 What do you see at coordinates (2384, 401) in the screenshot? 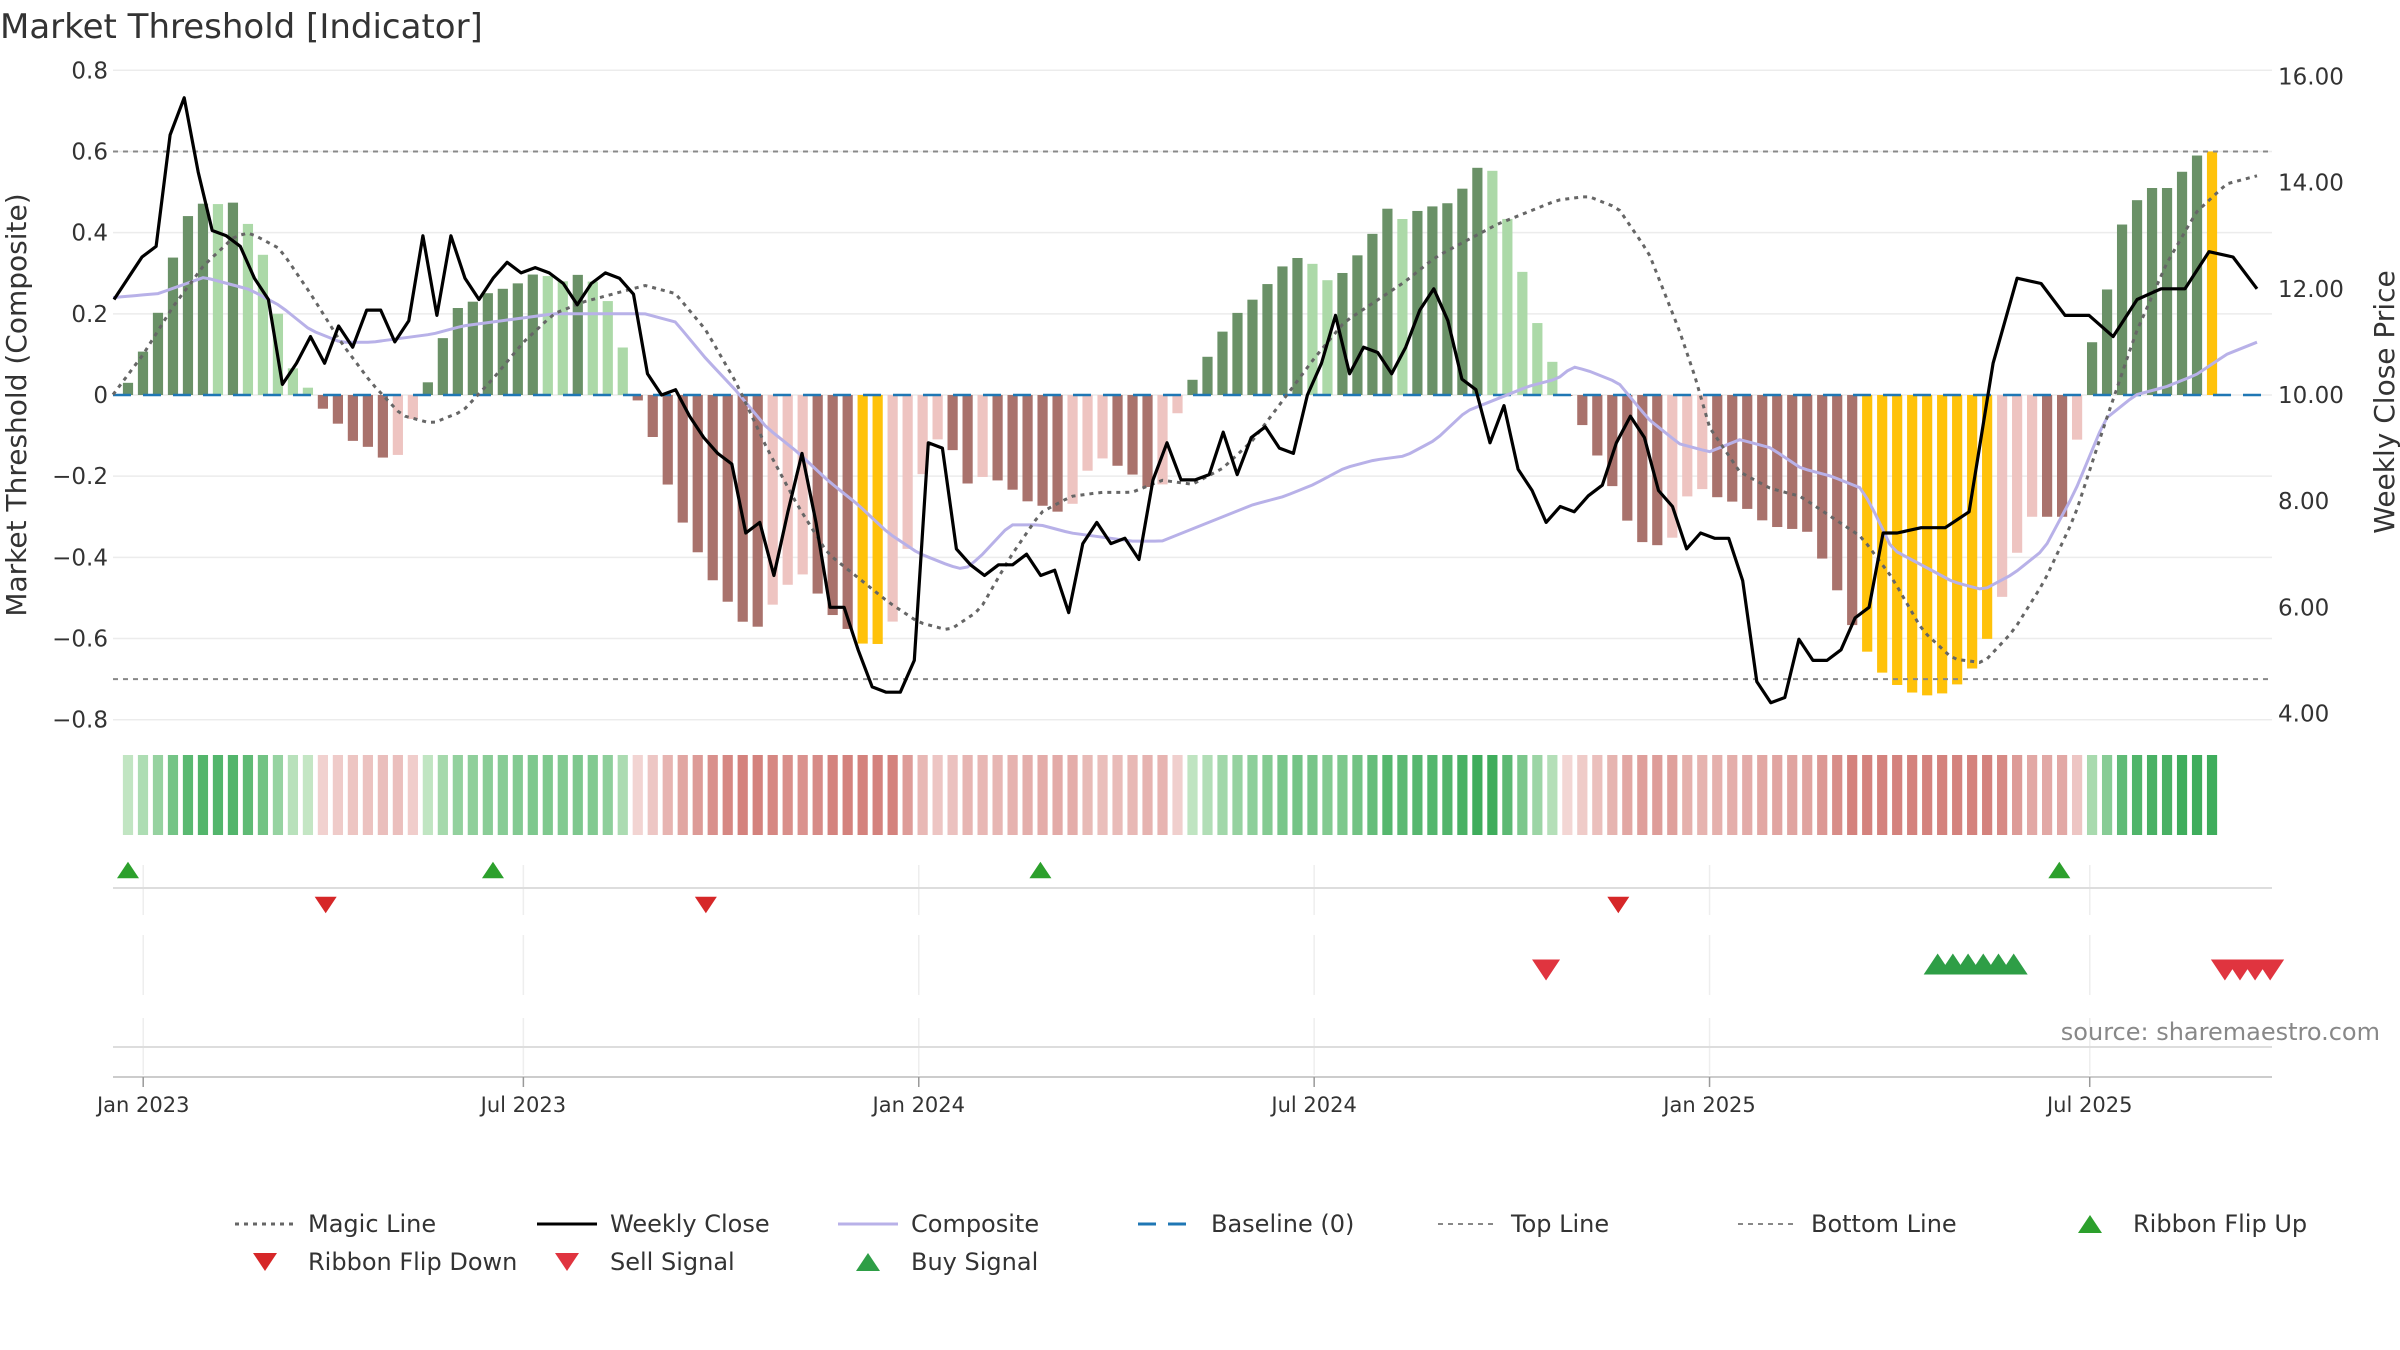
I see `right-y-axis-label: Weekly Close Price` at bounding box center [2384, 401].